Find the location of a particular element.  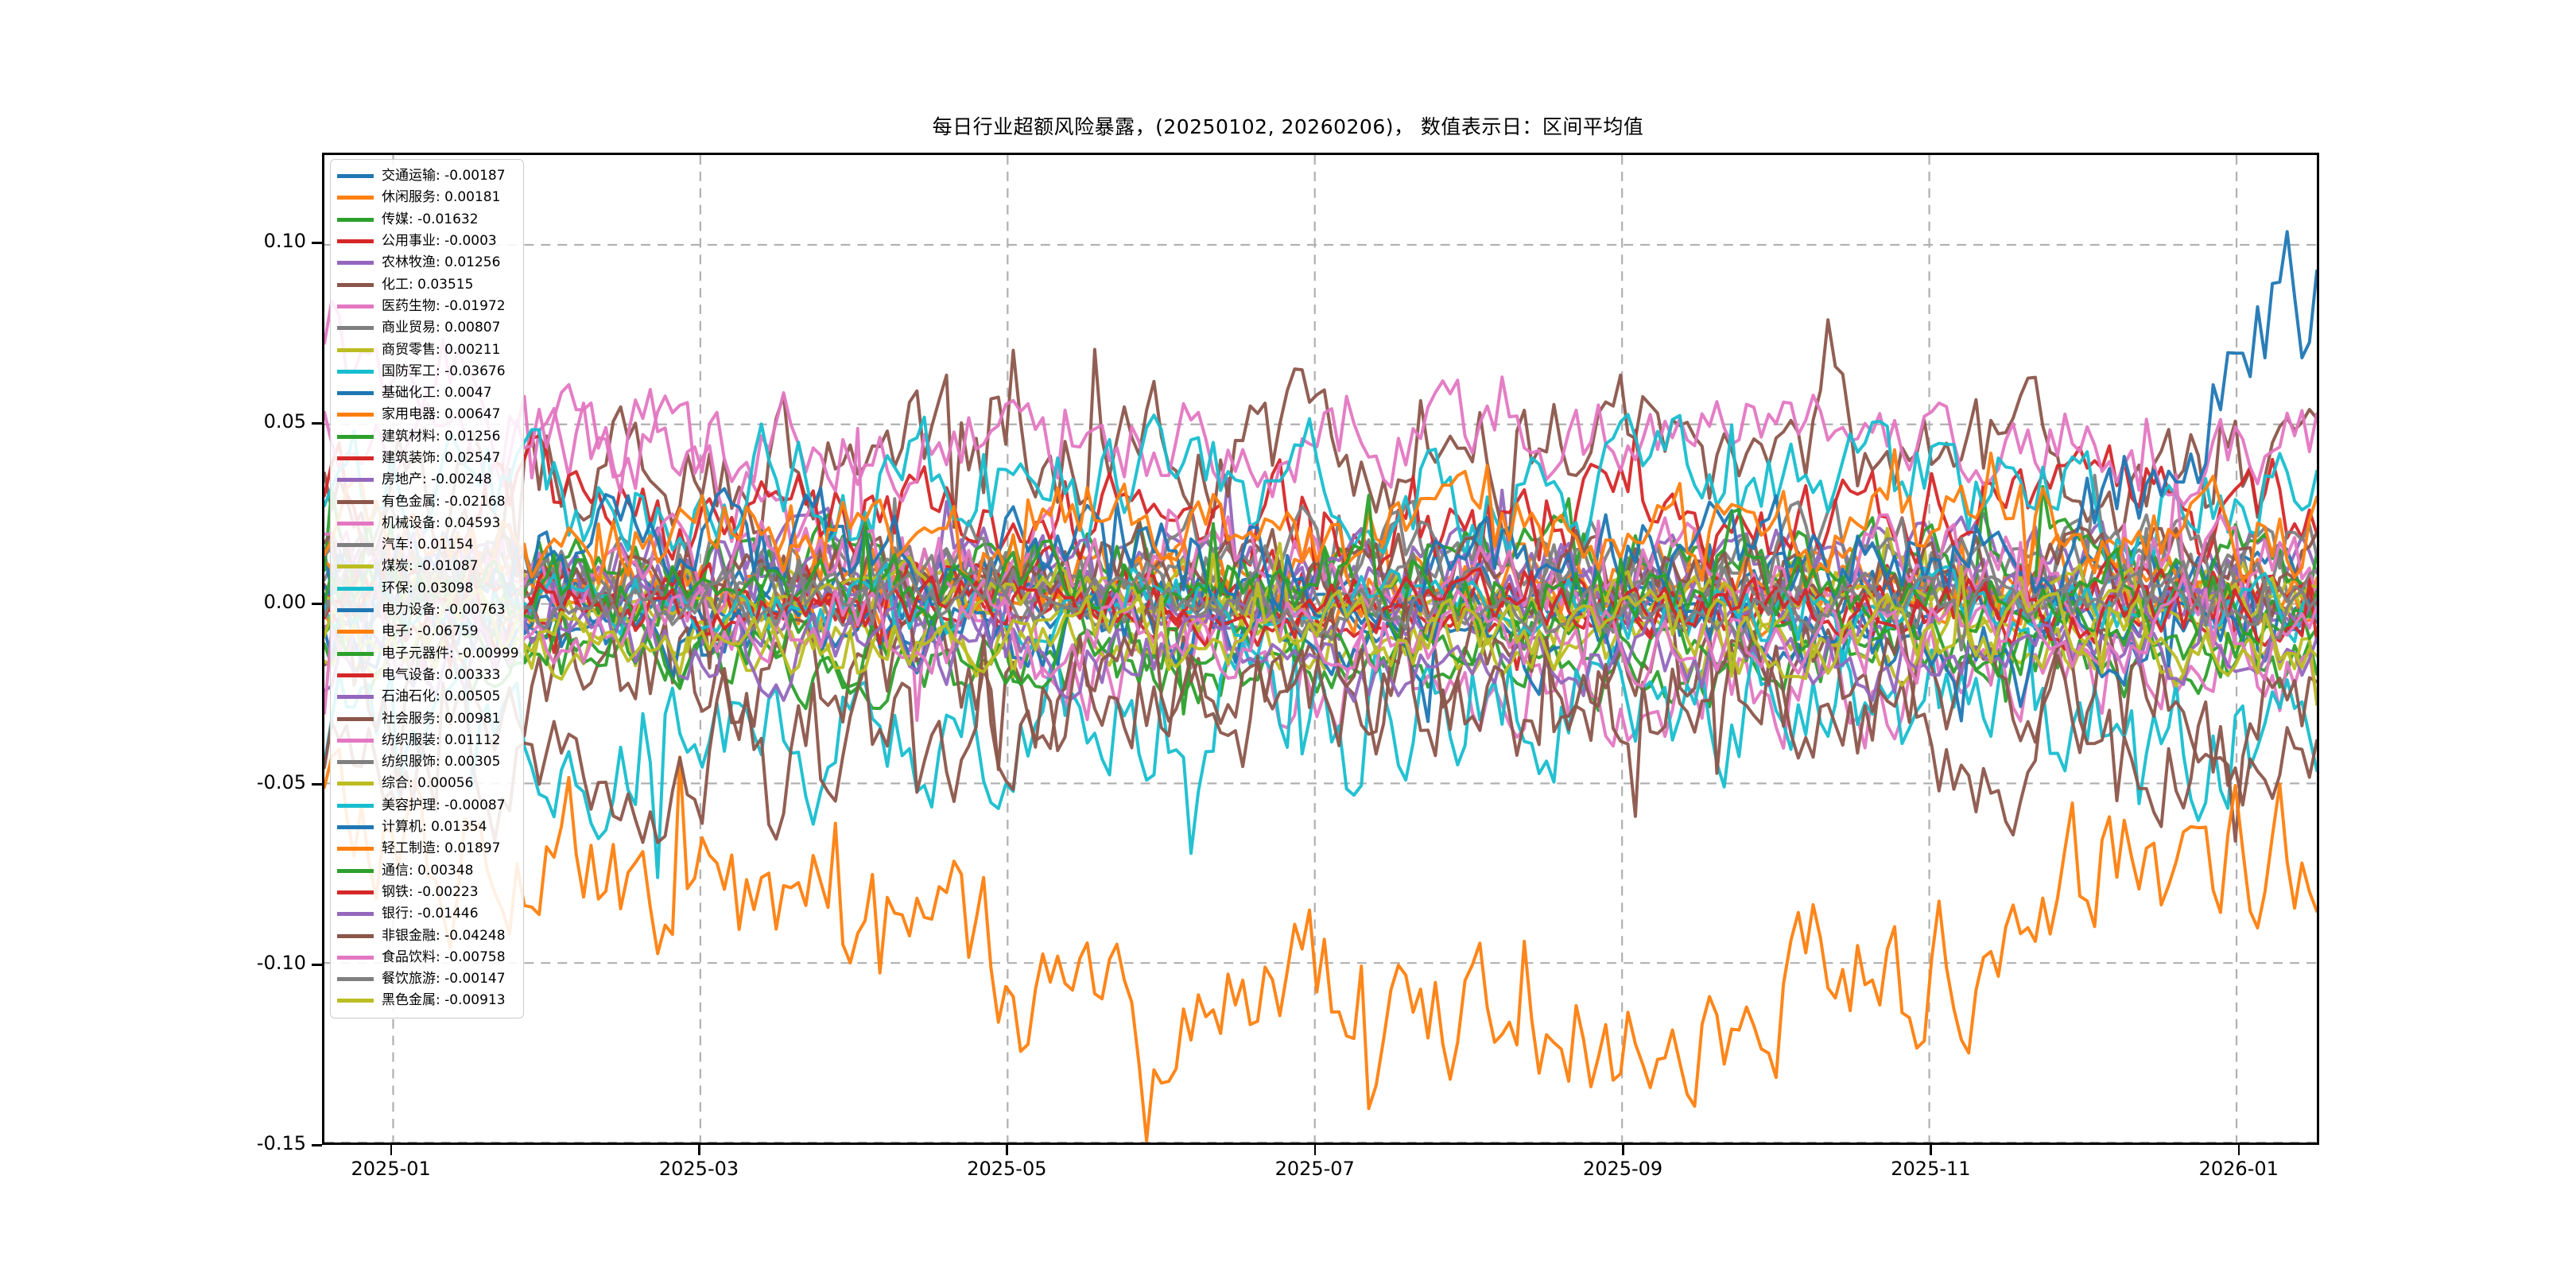

legend-item: 商业贸易: 0.00807 is located at coordinates (427, 328).